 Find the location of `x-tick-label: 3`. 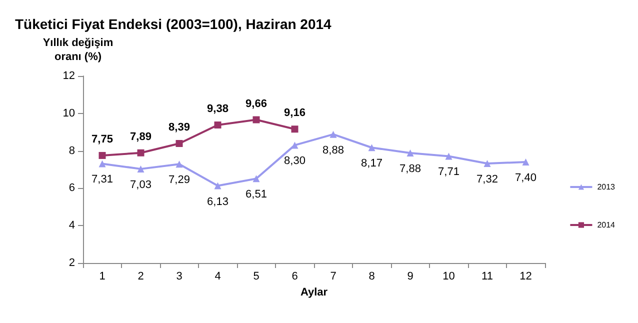

x-tick-label: 3 is located at coordinates (179, 276).